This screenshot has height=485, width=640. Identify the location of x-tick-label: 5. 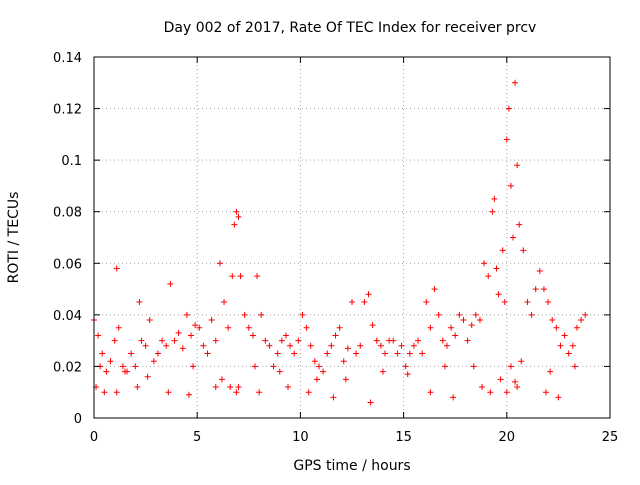
(197, 437).